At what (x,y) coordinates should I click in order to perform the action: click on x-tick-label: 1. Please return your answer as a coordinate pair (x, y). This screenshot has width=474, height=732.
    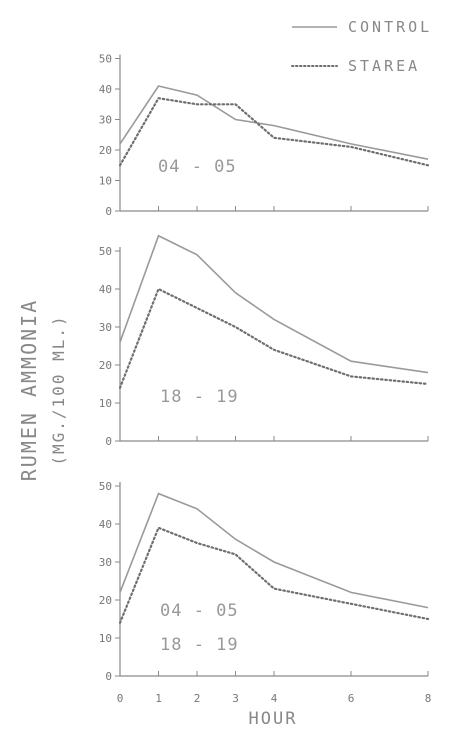
    Looking at the image, I should click on (158, 698).